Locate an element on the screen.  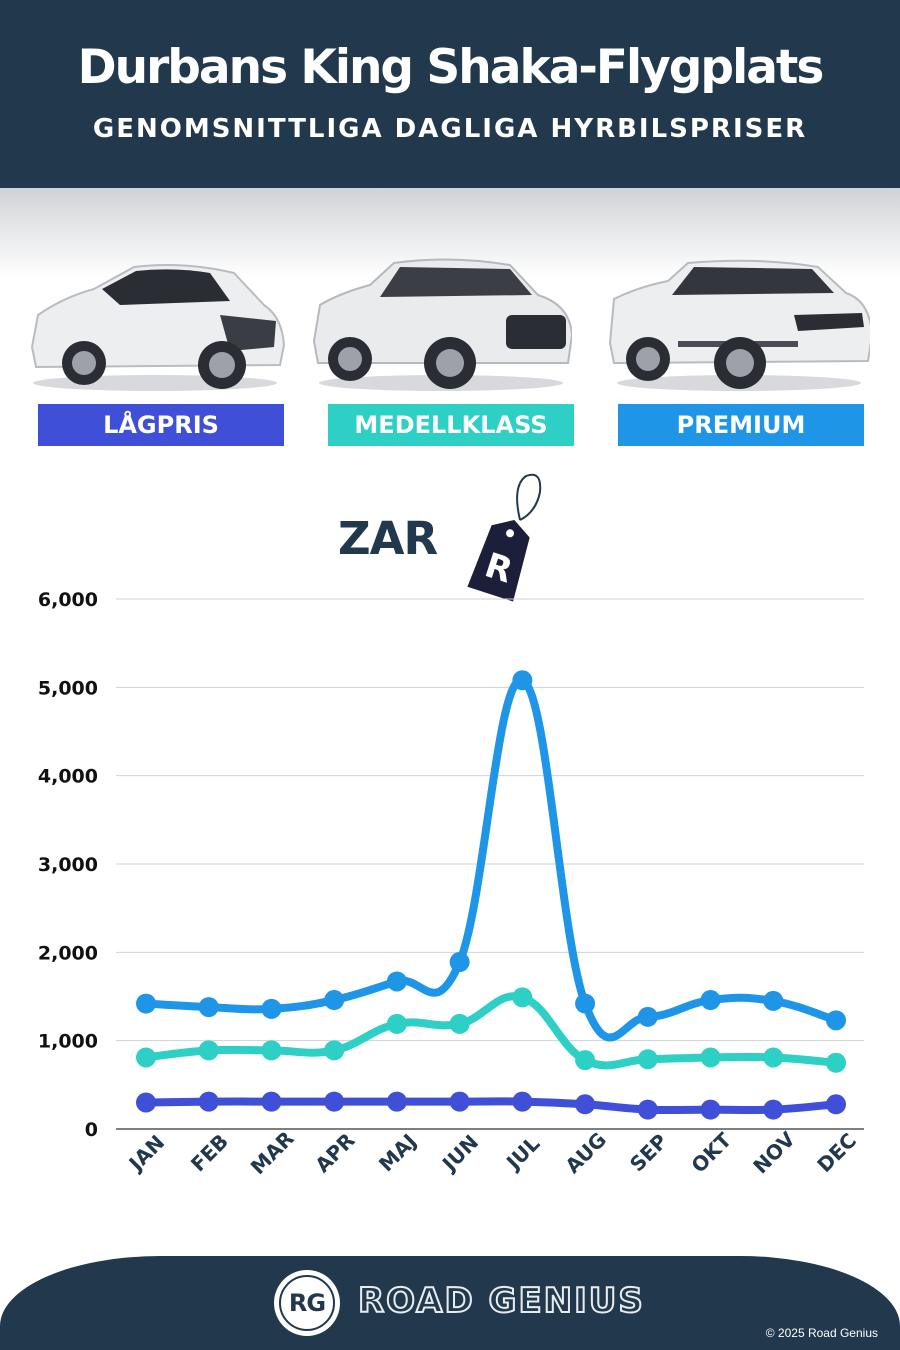
y-tick-label: 2,000 is located at coordinates (68, 953).